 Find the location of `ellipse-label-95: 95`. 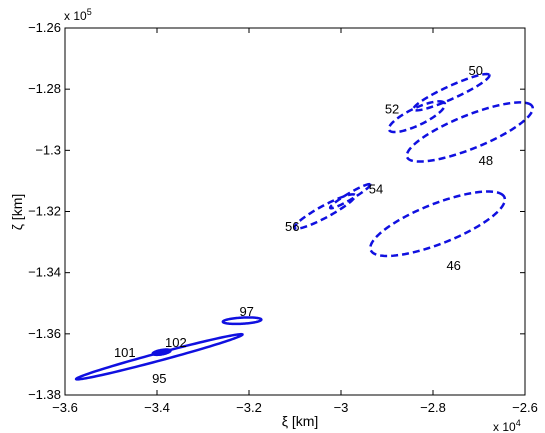

ellipse-label-95: 95 is located at coordinates (159, 378).